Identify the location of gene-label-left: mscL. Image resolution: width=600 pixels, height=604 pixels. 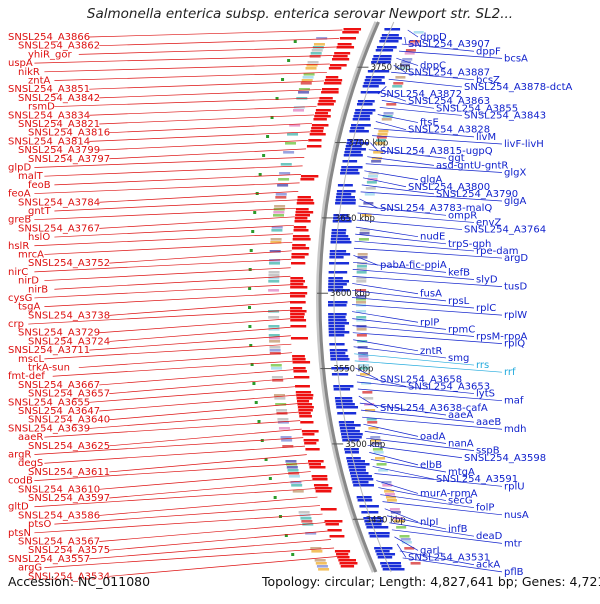
(31, 359).